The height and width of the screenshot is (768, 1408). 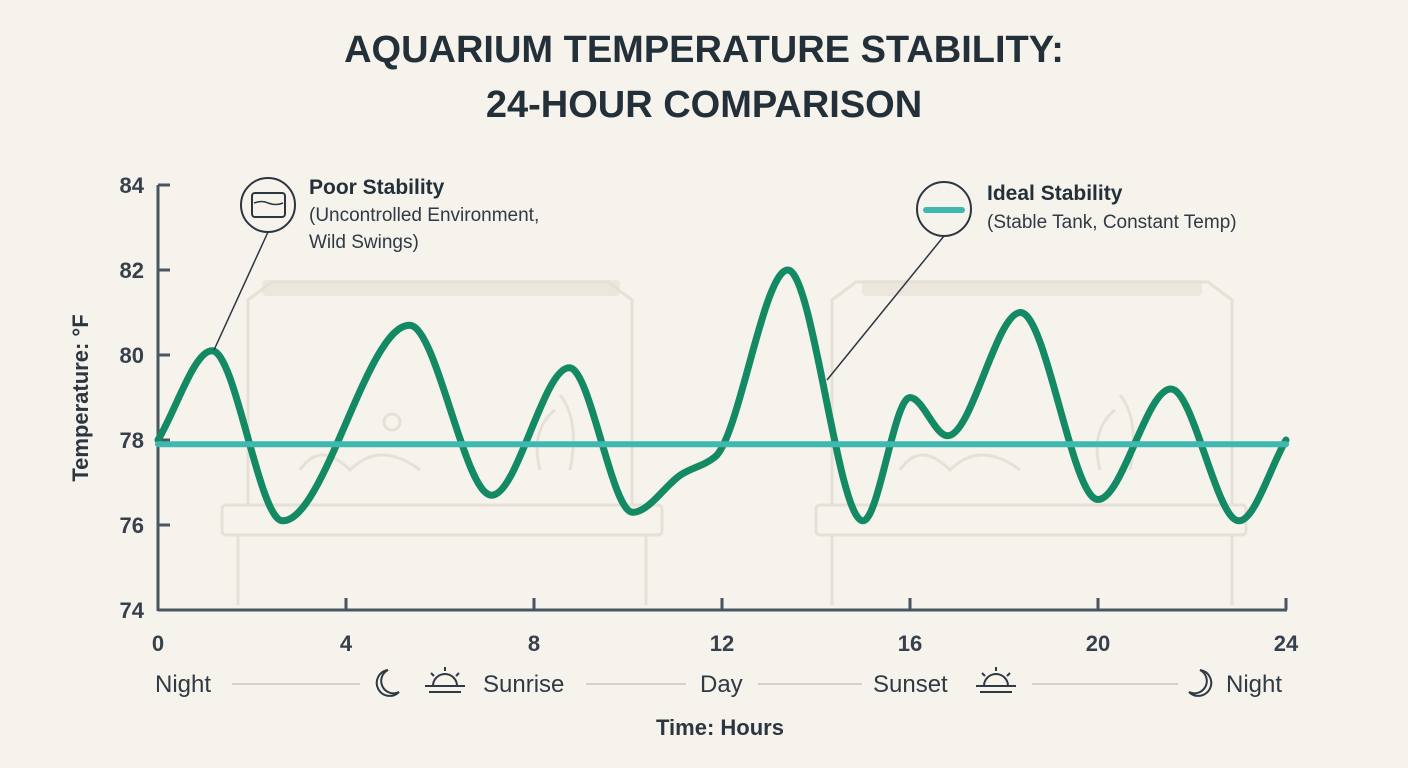 I want to click on time-period-row: Night Sunrise Day Sunset Night, so click(x=718, y=682).